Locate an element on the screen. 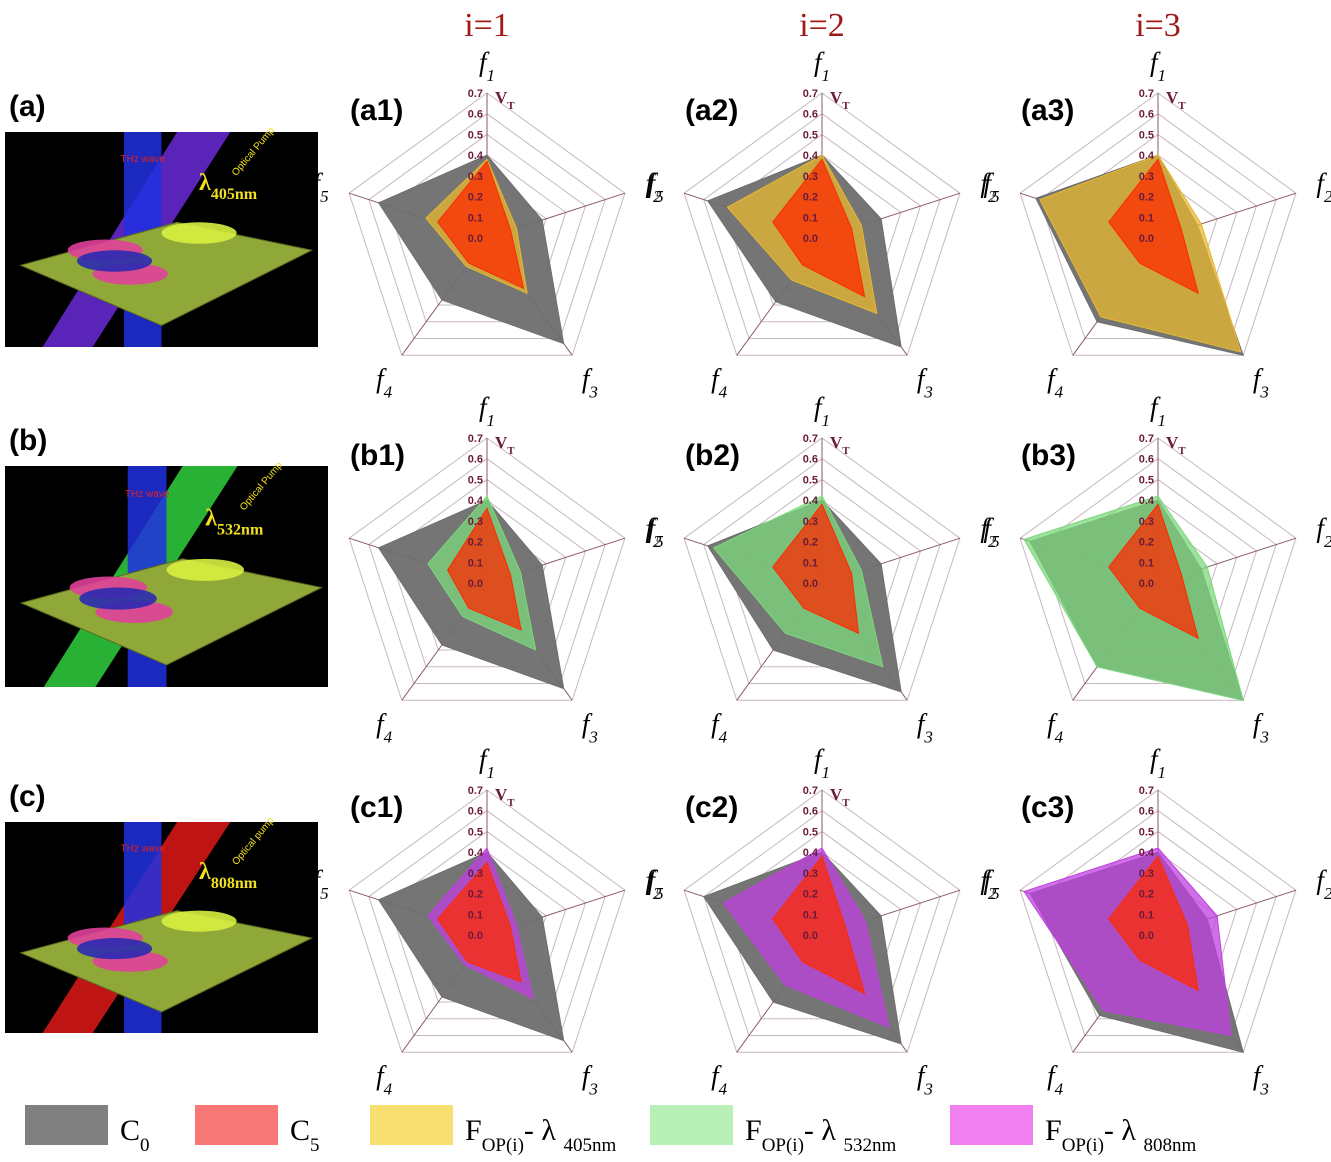 The width and height of the screenshot is (1331, 1162). legend-label: C5 is located at coordinates (305, 1135).